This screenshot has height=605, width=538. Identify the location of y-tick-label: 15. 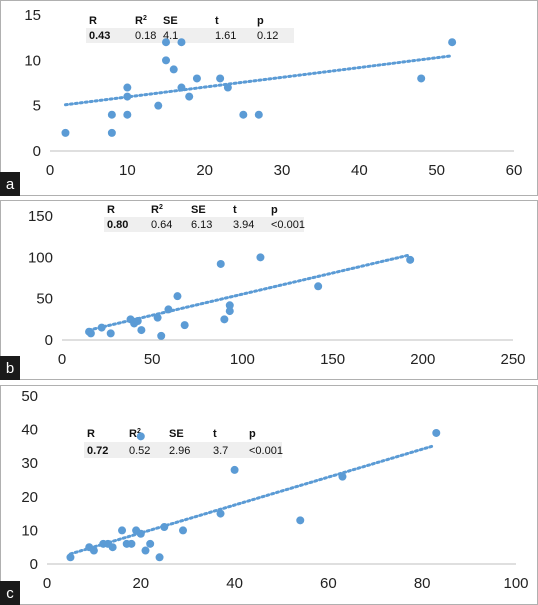
(32, 15).